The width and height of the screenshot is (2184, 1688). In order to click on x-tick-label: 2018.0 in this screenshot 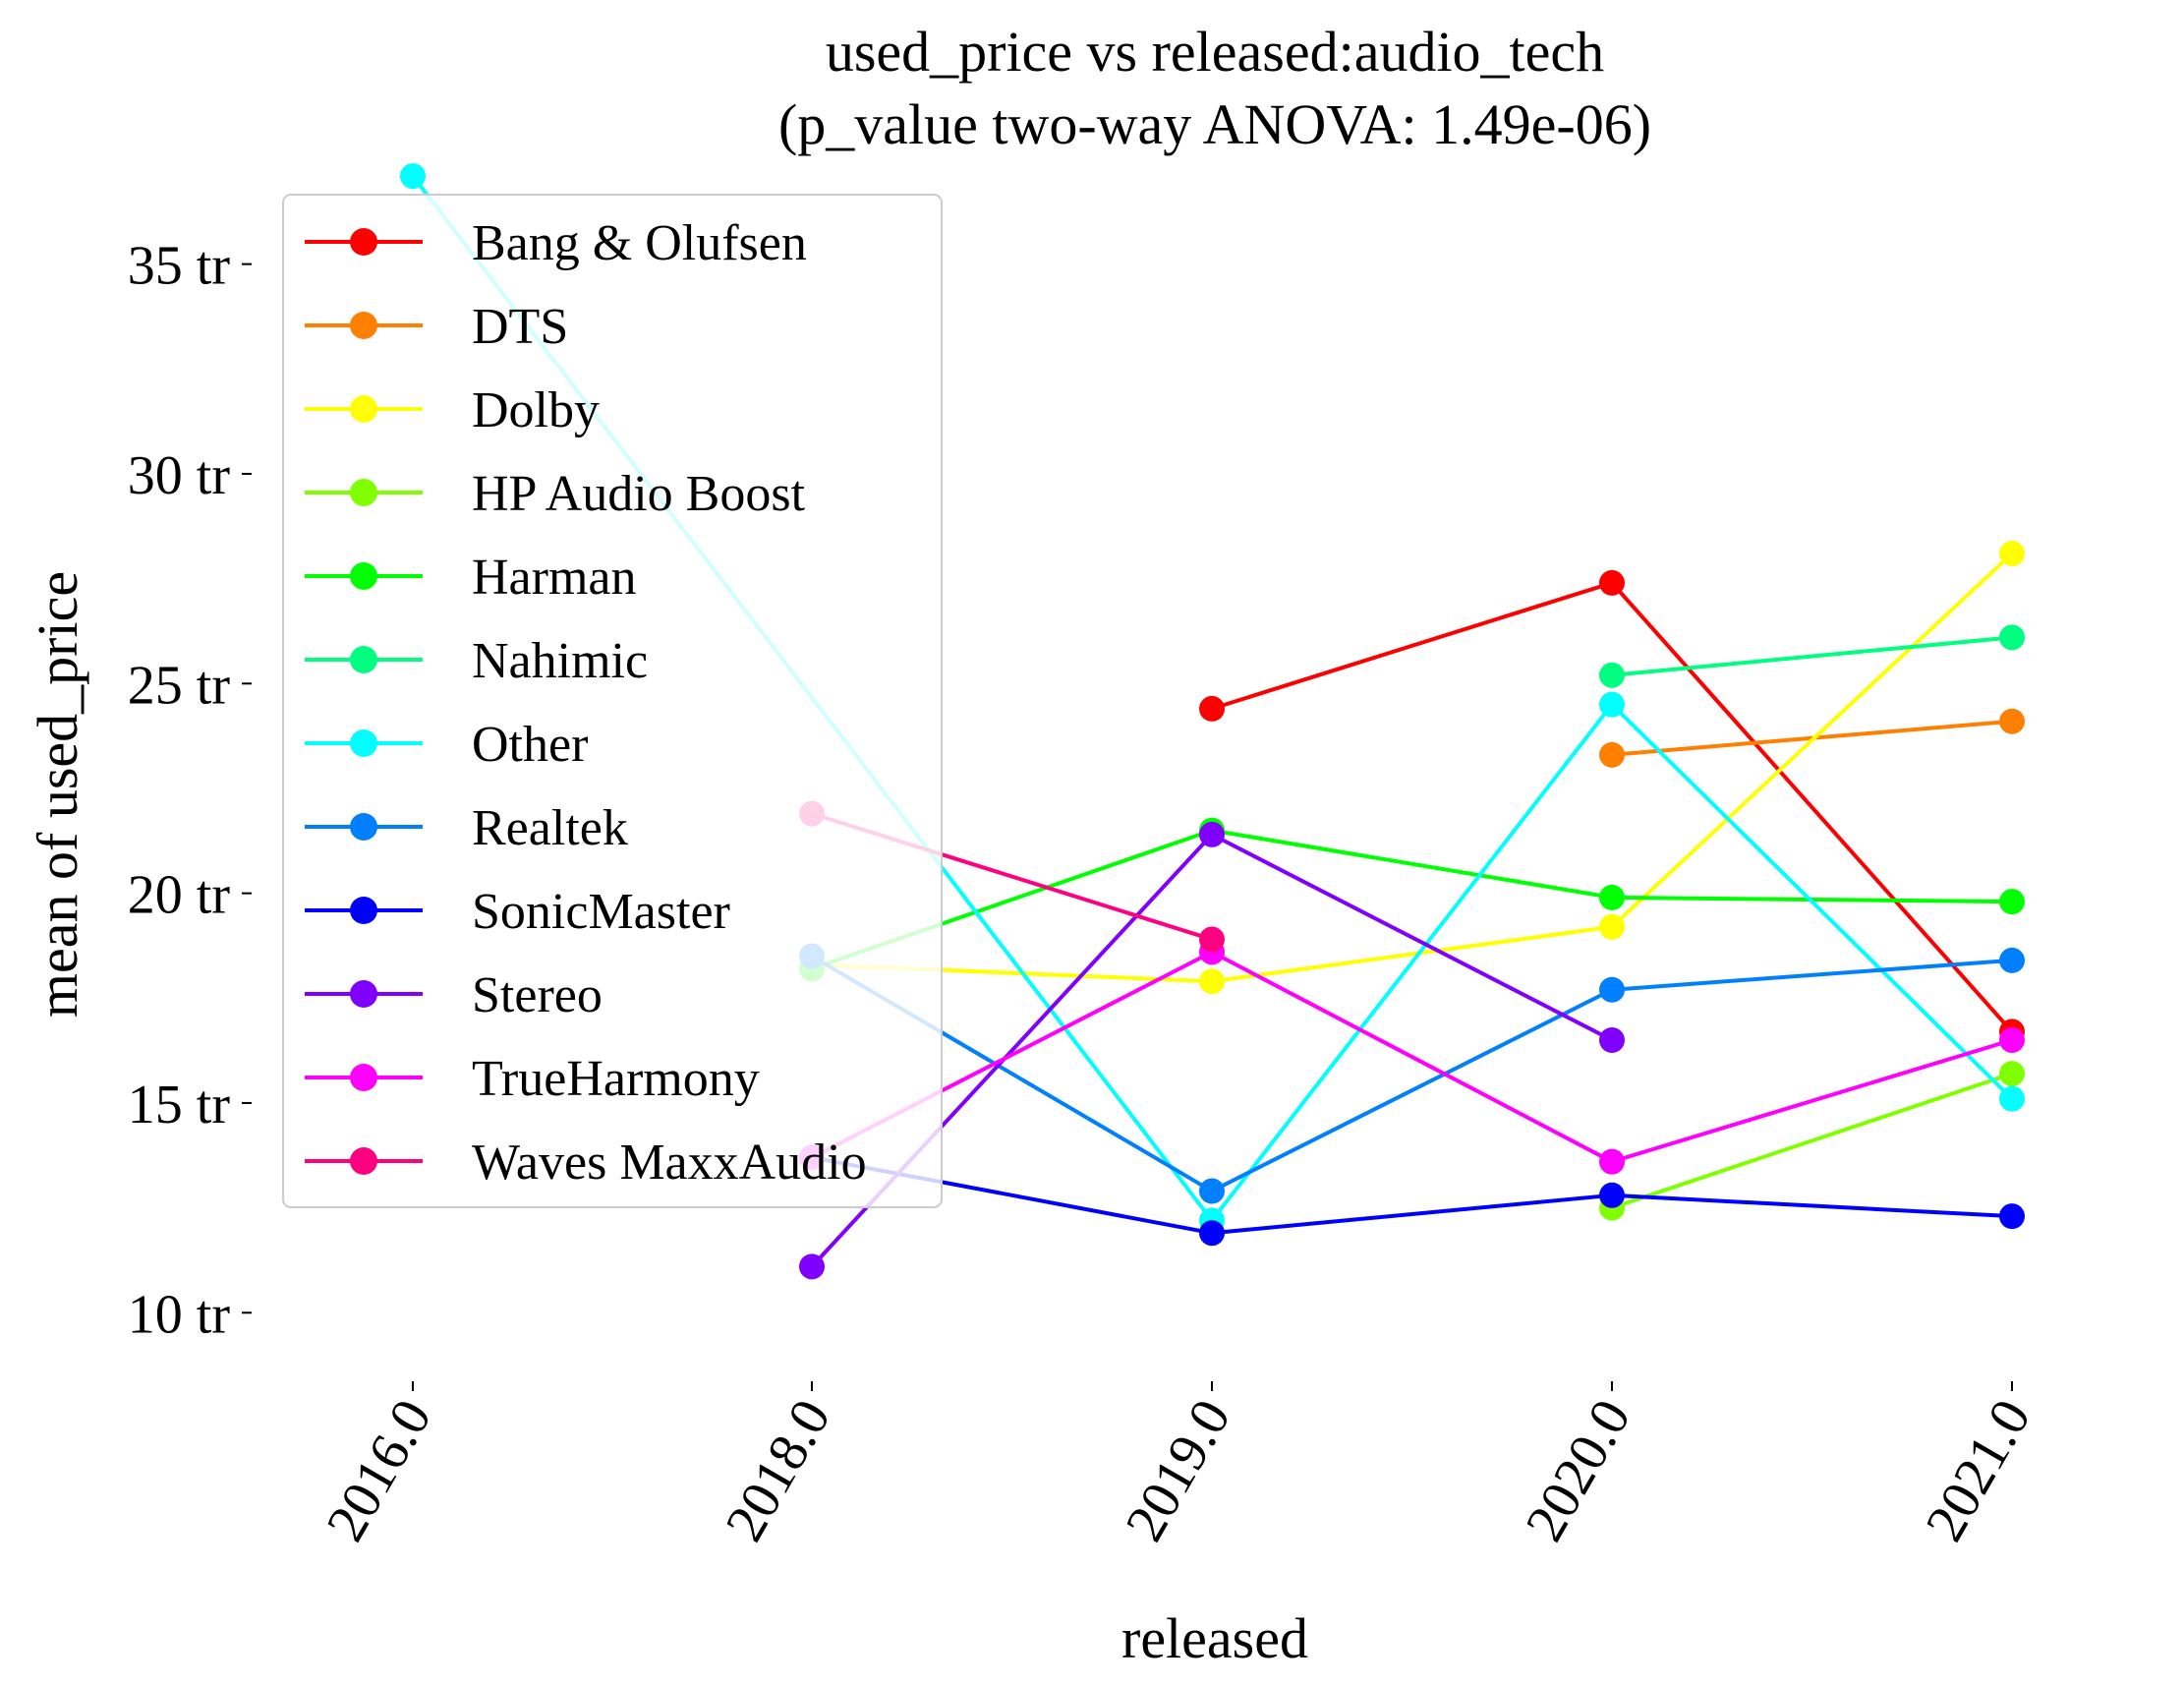, I will do `click(779, 1470)`.